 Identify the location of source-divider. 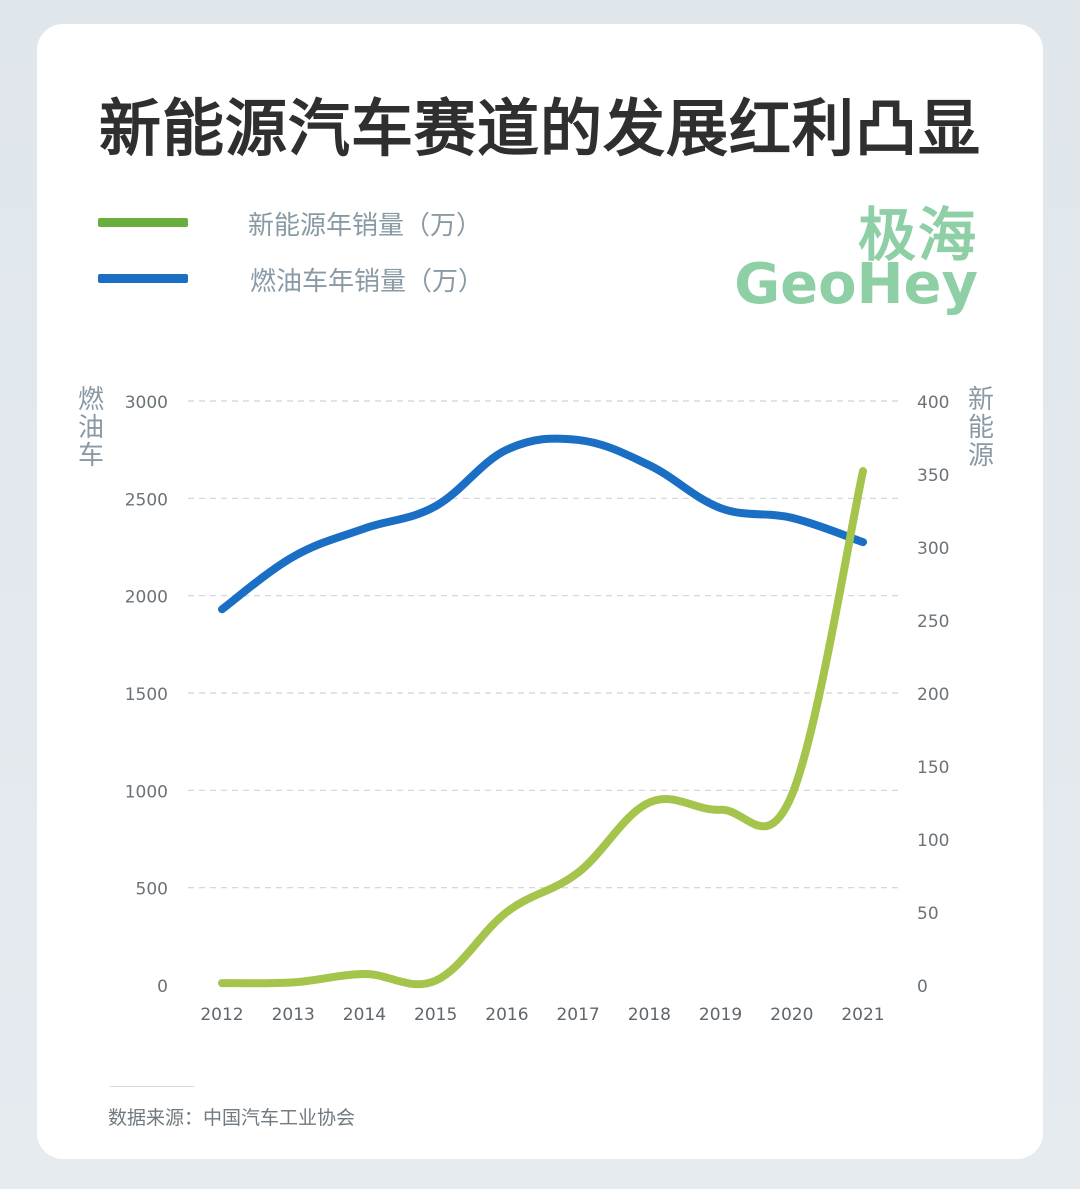
(152, 1086).